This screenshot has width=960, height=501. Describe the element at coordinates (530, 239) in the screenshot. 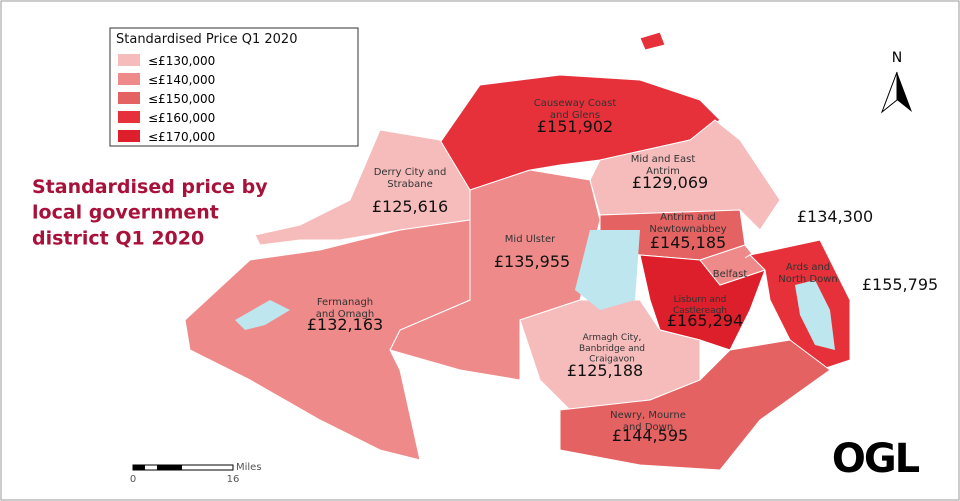

I see `district-name: Mid Ulster` at that location.